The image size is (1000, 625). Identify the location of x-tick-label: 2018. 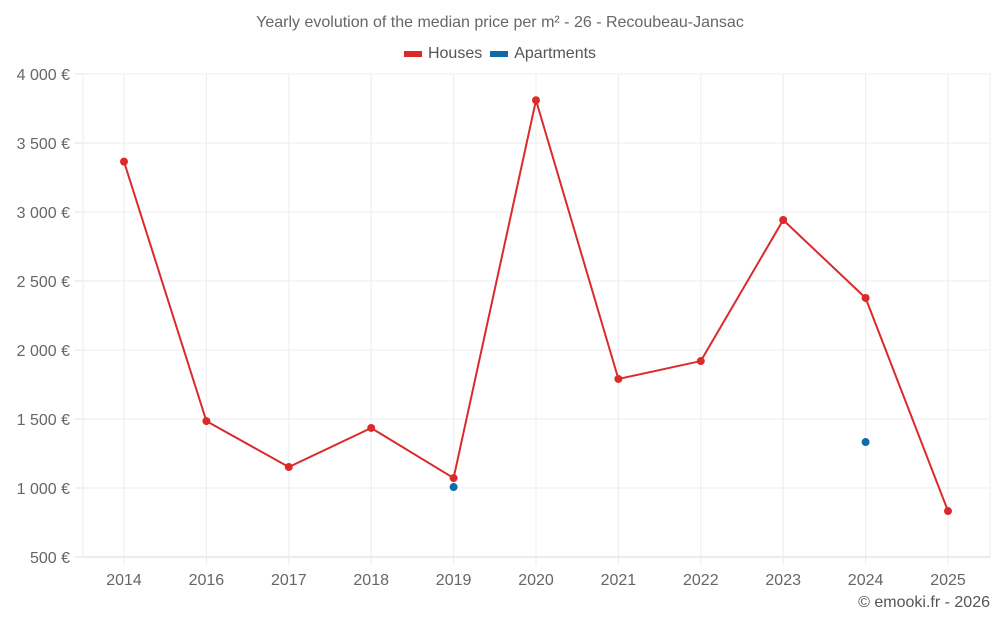
(371, 580).